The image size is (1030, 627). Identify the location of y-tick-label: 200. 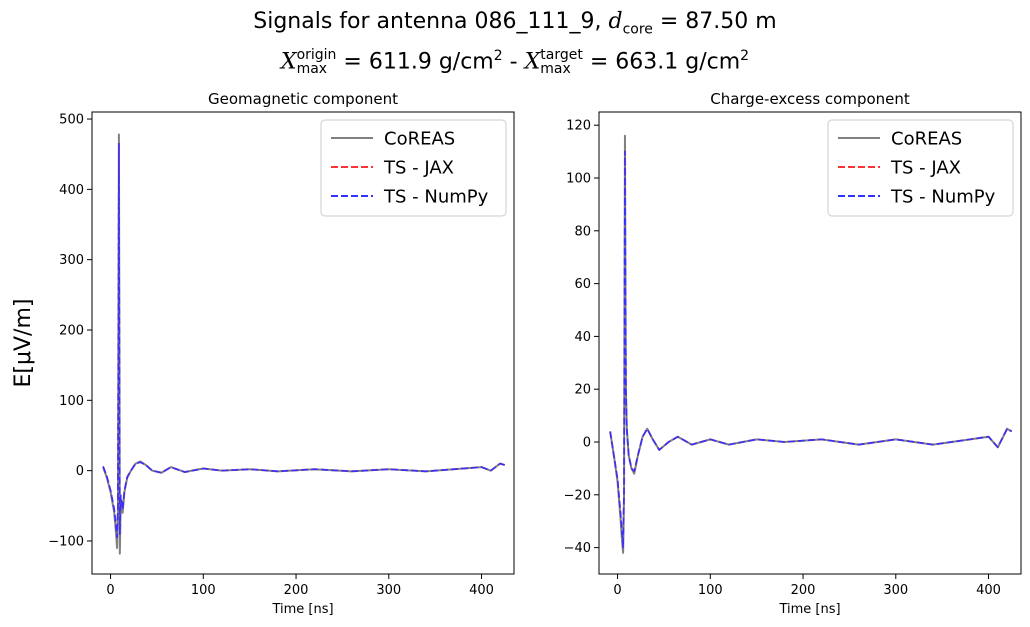
(71, 330).